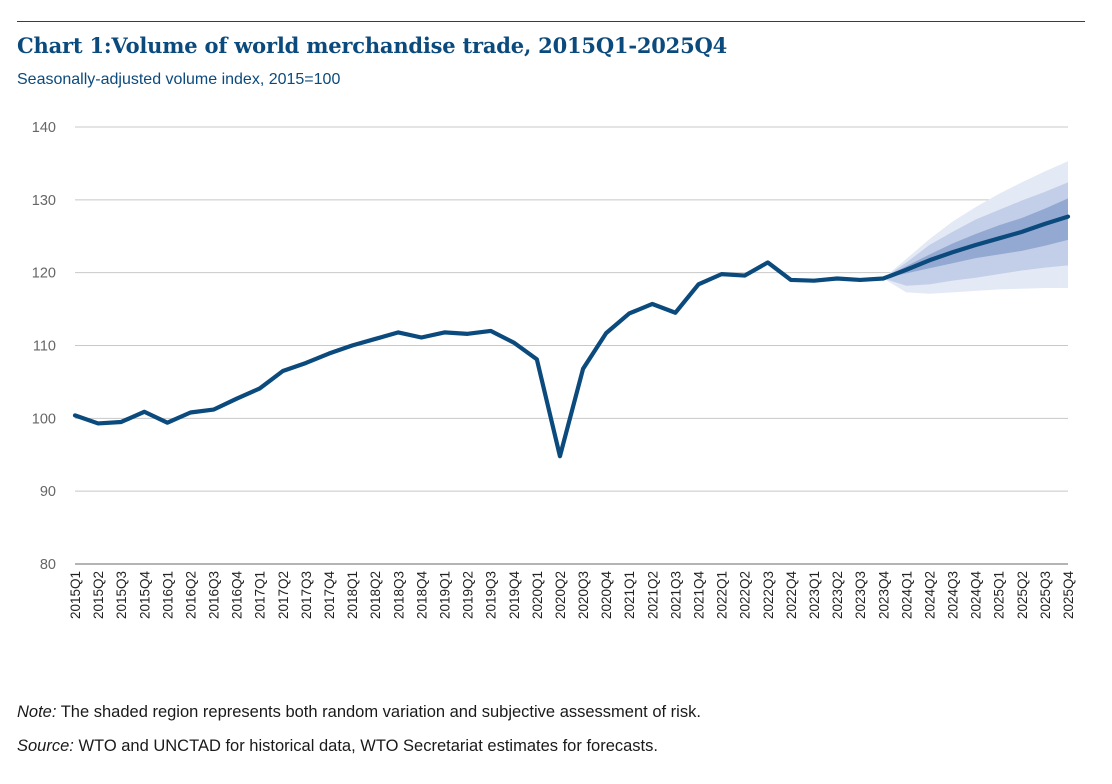 The height and width of the screenshot is (784, 1112). I want to click on note-label: Note:, so click(37, 712).